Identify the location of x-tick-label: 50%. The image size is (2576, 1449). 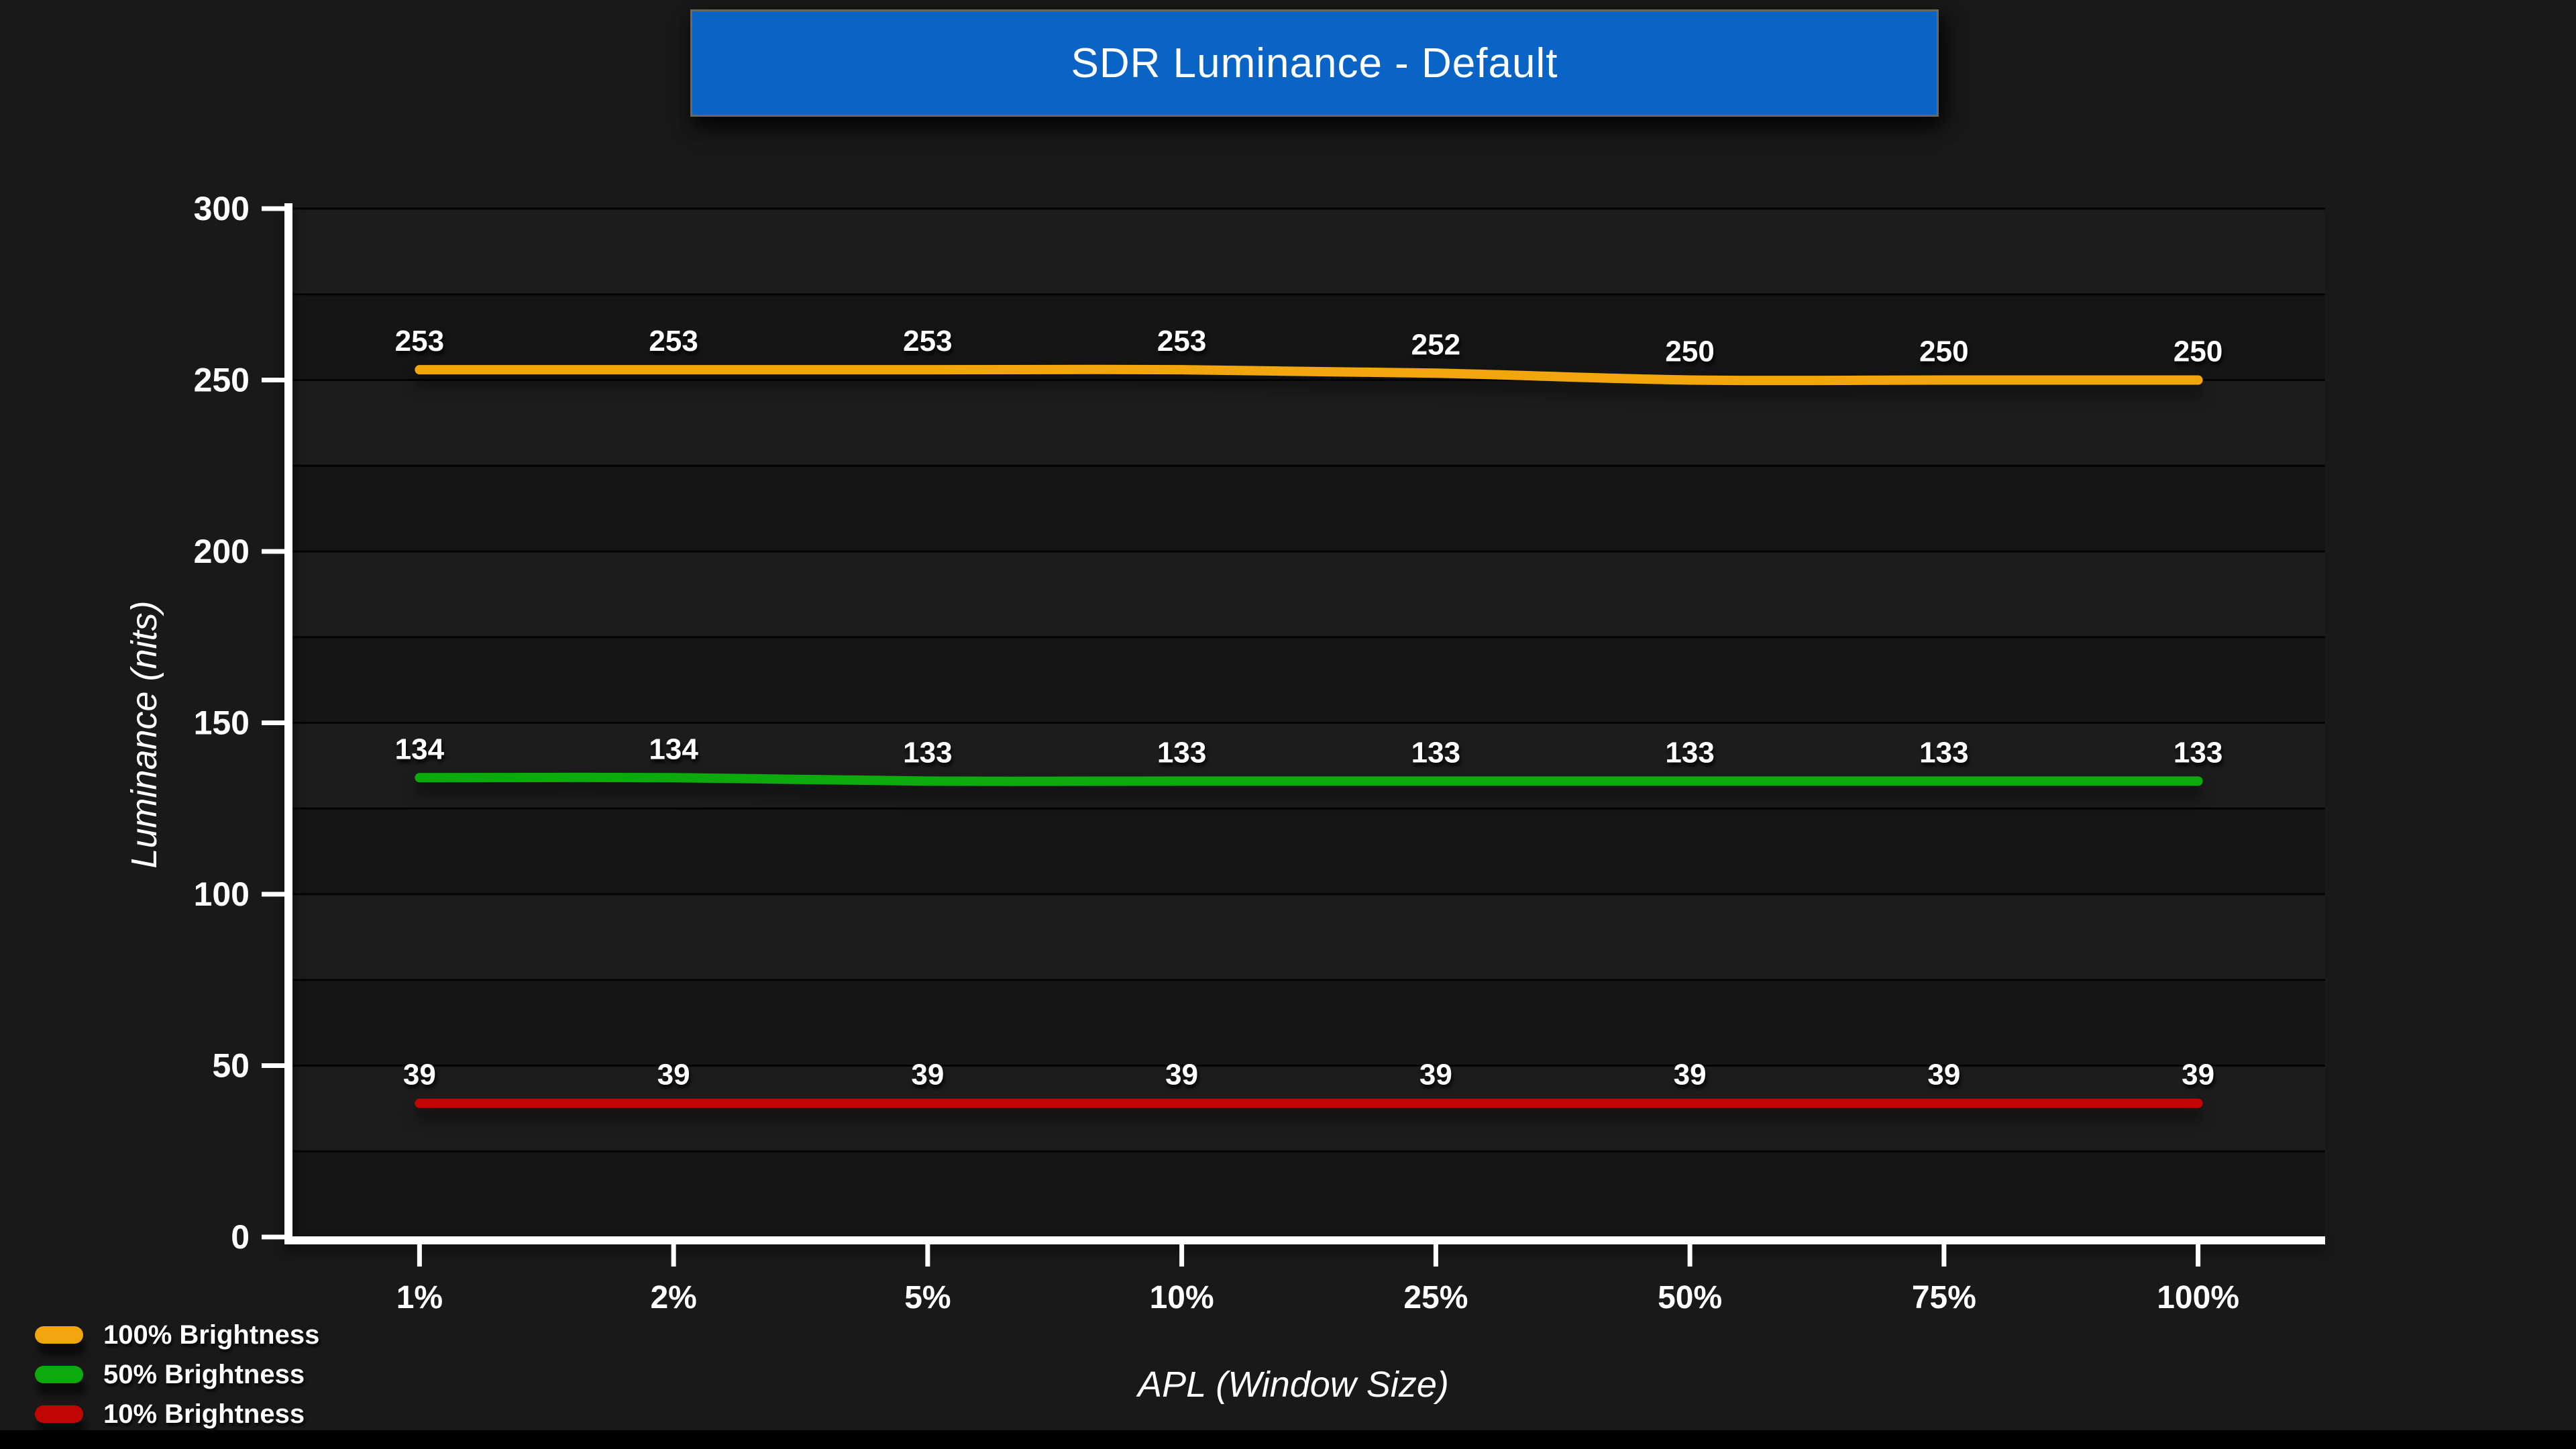
(1690, 1298).